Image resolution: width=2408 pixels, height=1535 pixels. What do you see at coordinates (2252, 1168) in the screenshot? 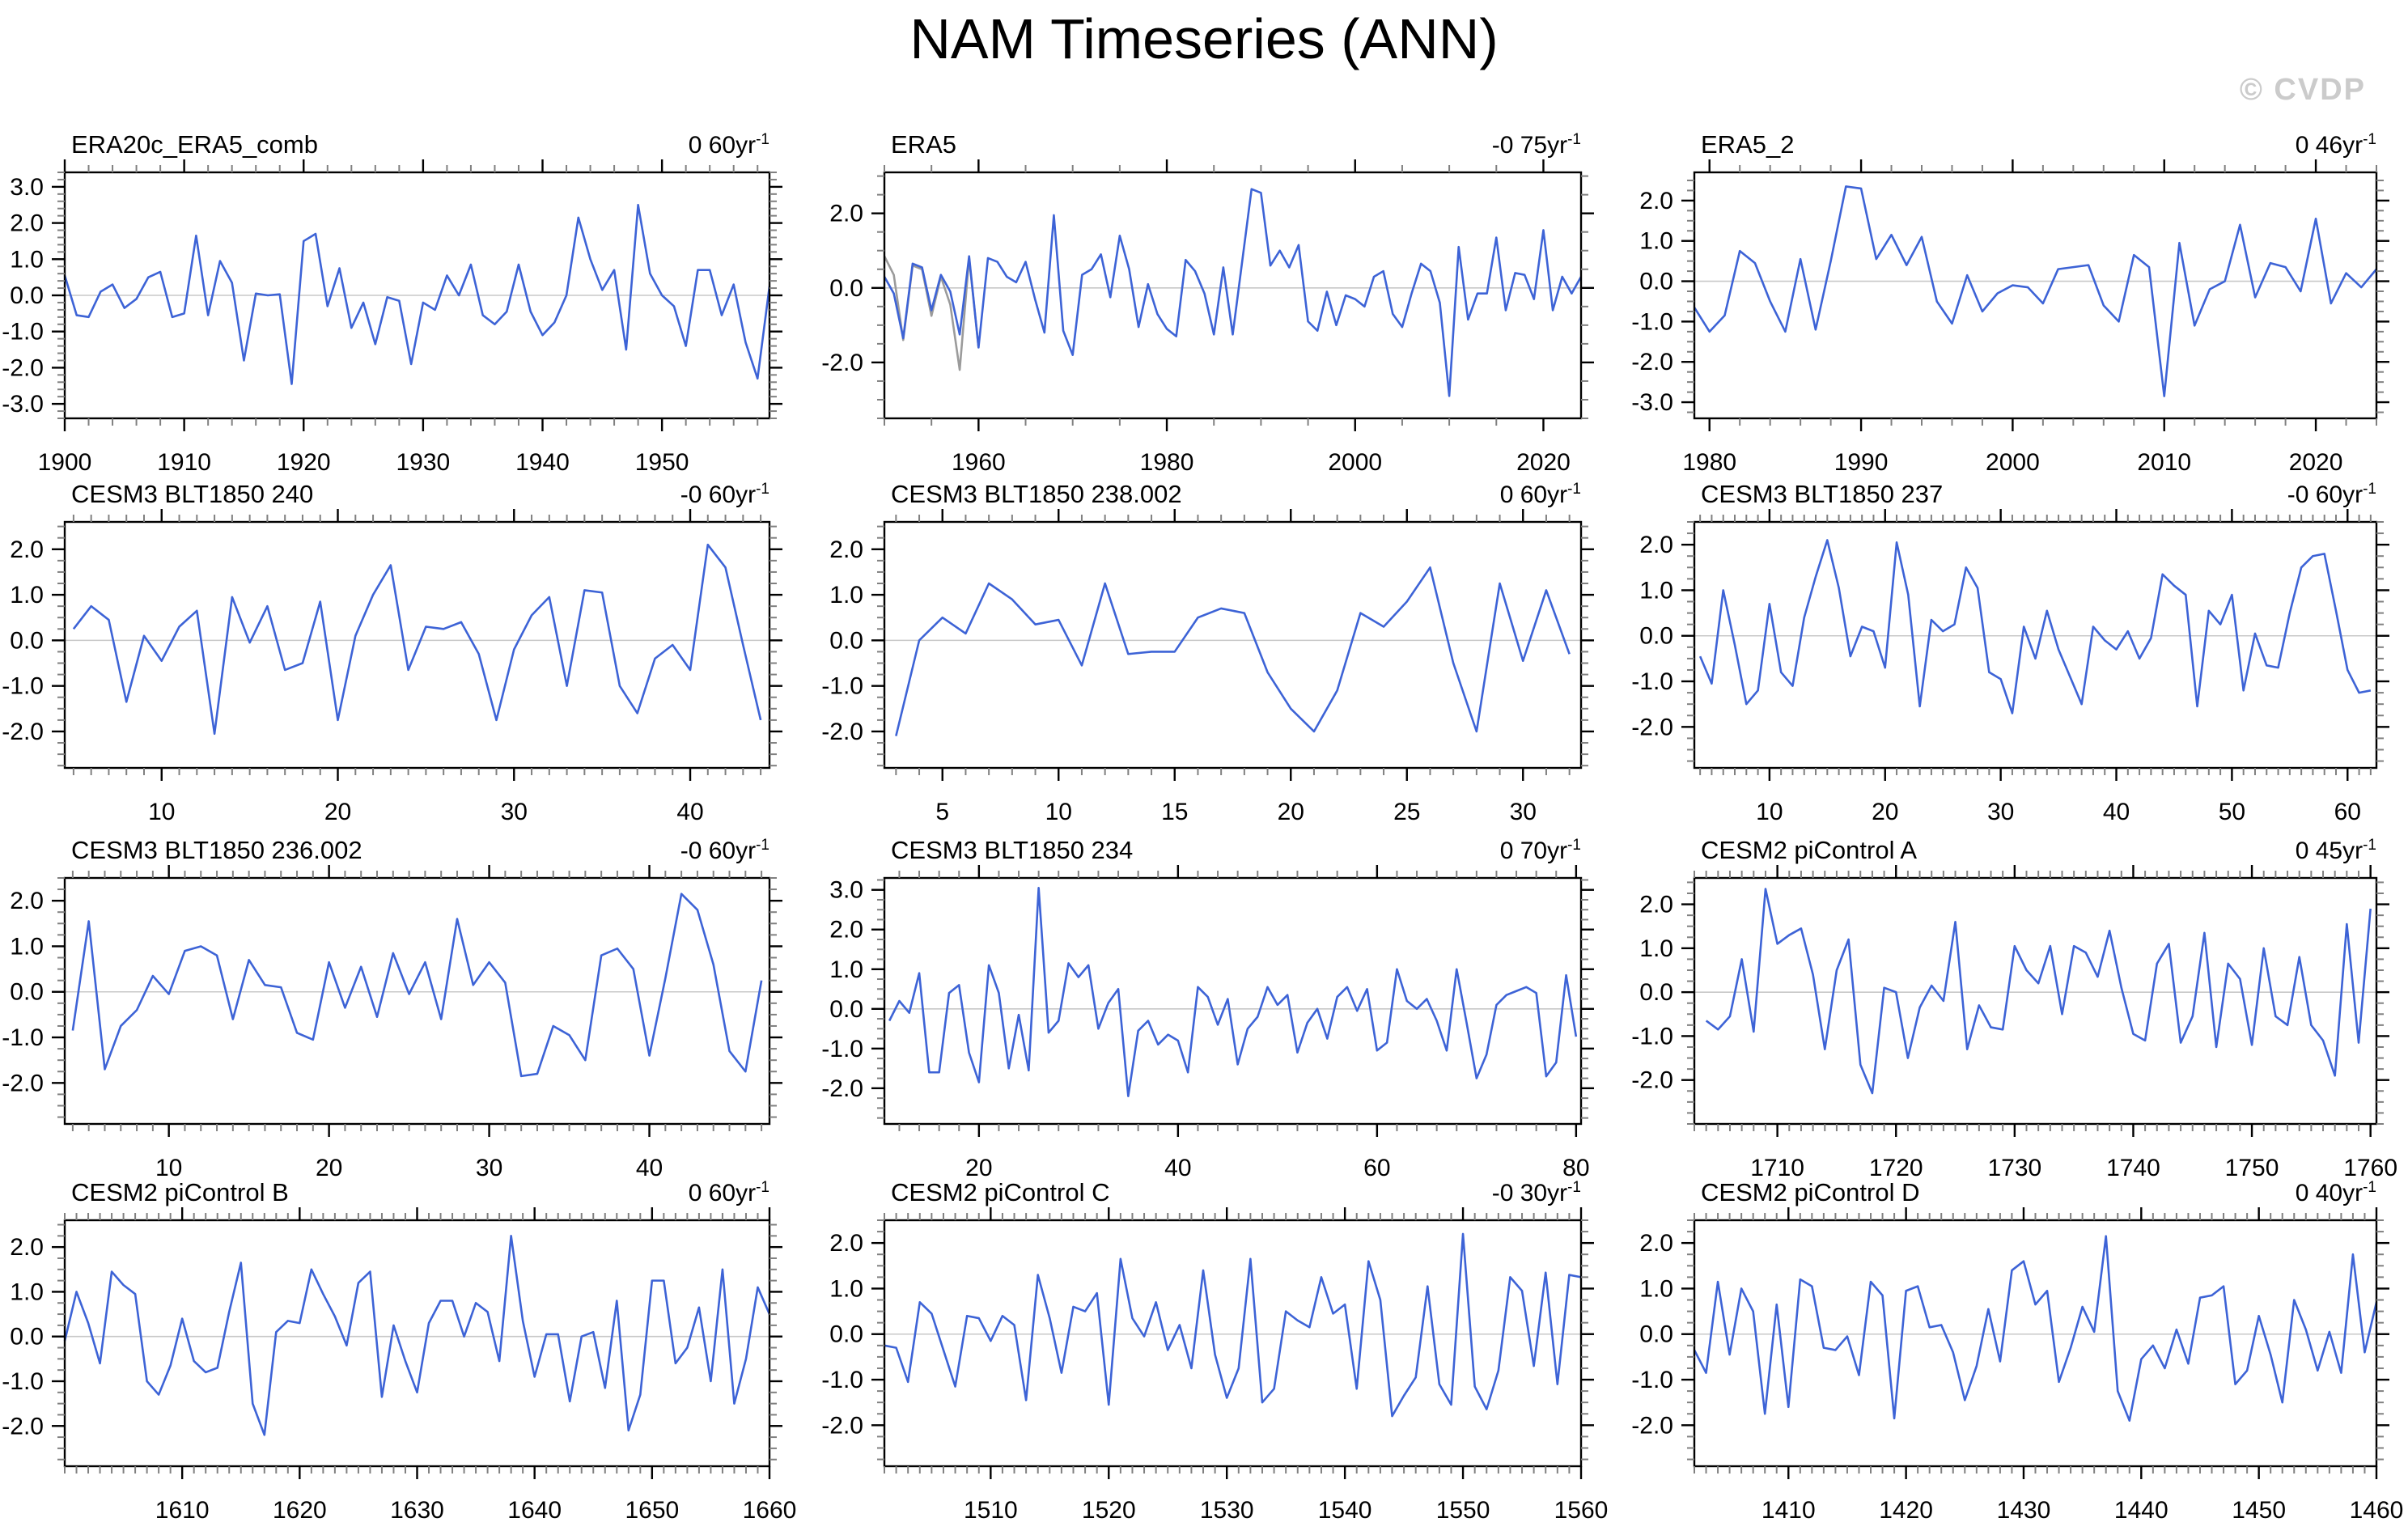
I see `svg-text: 1750` at bounding box center [2252, 1168].